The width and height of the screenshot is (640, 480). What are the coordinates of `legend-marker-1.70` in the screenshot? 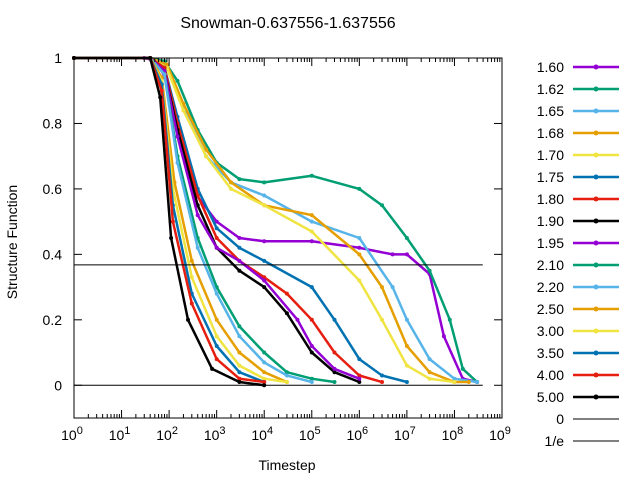 It's located at (596, 155).